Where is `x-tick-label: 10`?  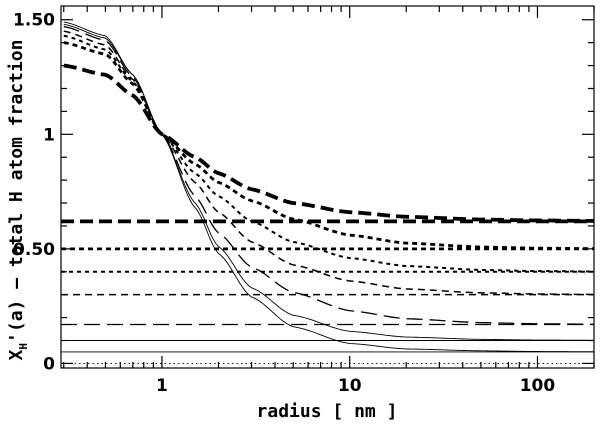
x-tick-label: 10 is located at coordinates (350, 386).